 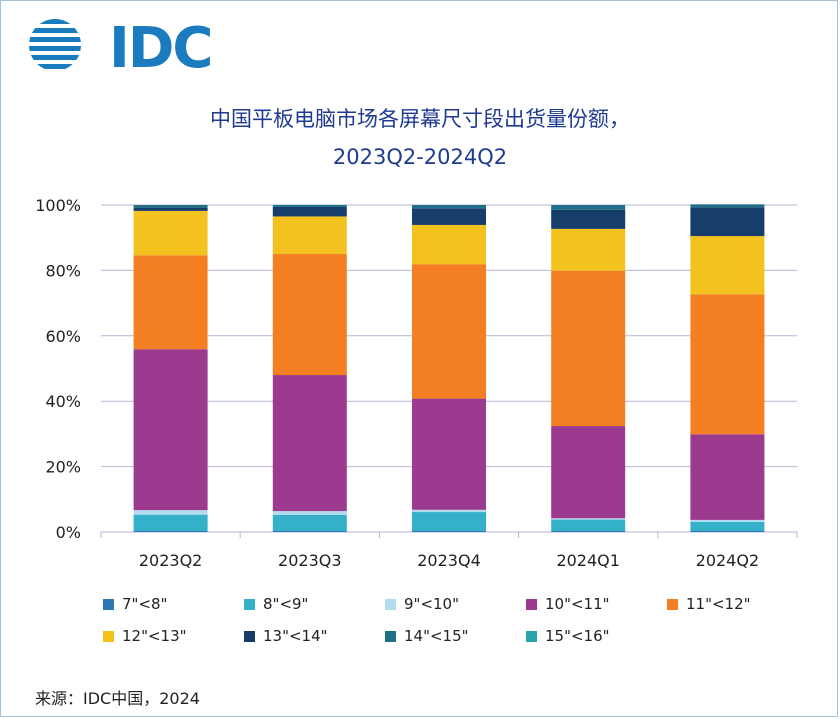 I want to click on chart-subtitle: 2023Q2-2024Q2, so click(x=420, y=157).